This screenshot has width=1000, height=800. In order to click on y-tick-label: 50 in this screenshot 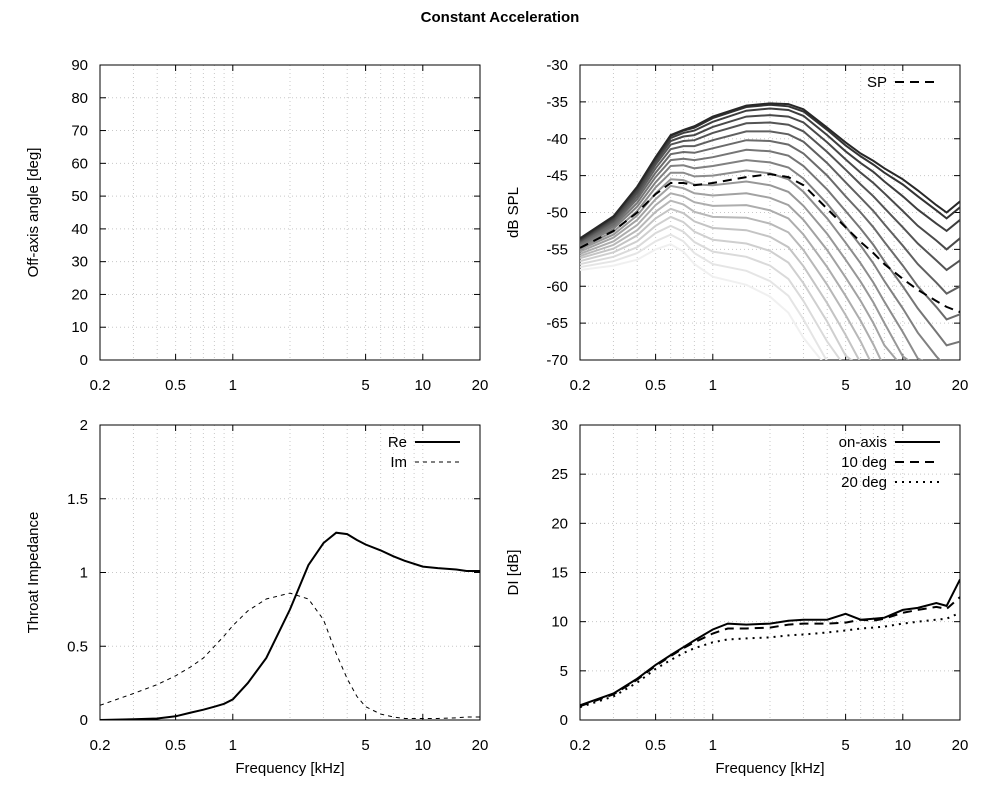, I will do `click(79, 196)`.